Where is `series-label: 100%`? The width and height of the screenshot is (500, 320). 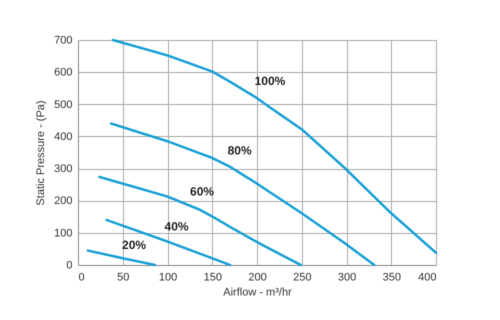
series-label: 100% is located at coordinates (270, 81).